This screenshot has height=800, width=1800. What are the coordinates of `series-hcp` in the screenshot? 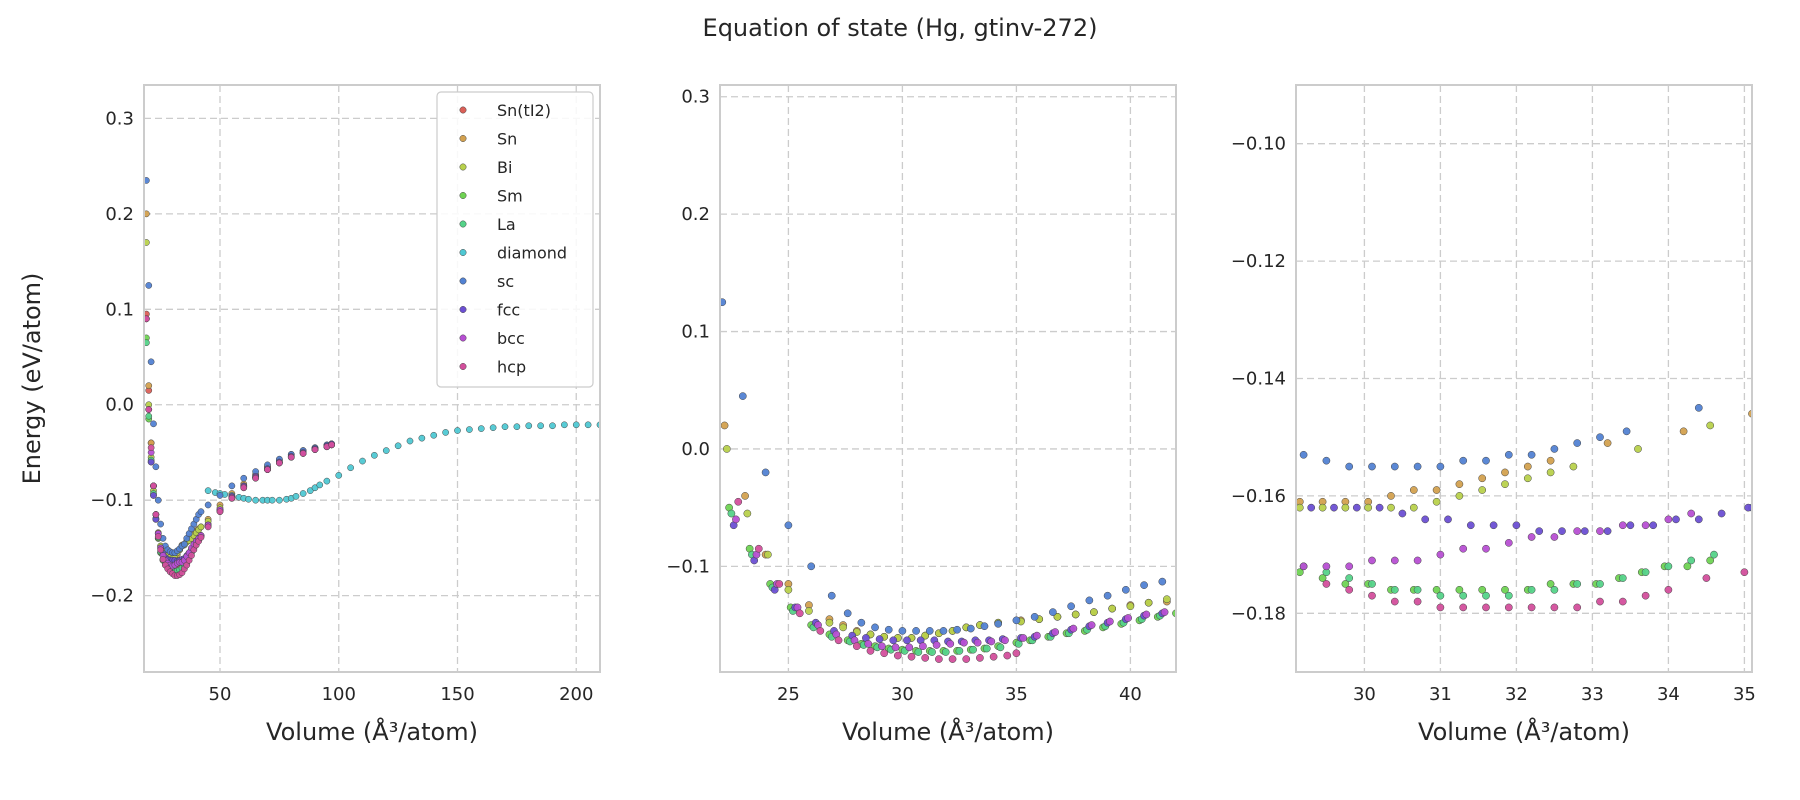 It's located at (877, 580).